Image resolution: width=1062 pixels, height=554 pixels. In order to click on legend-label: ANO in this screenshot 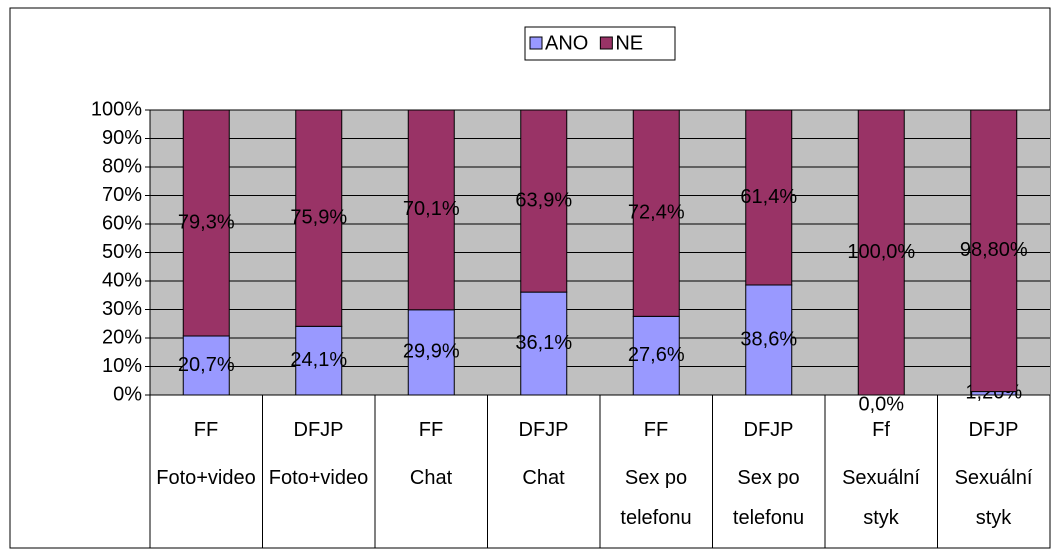, I will do `click(566, 43)`.